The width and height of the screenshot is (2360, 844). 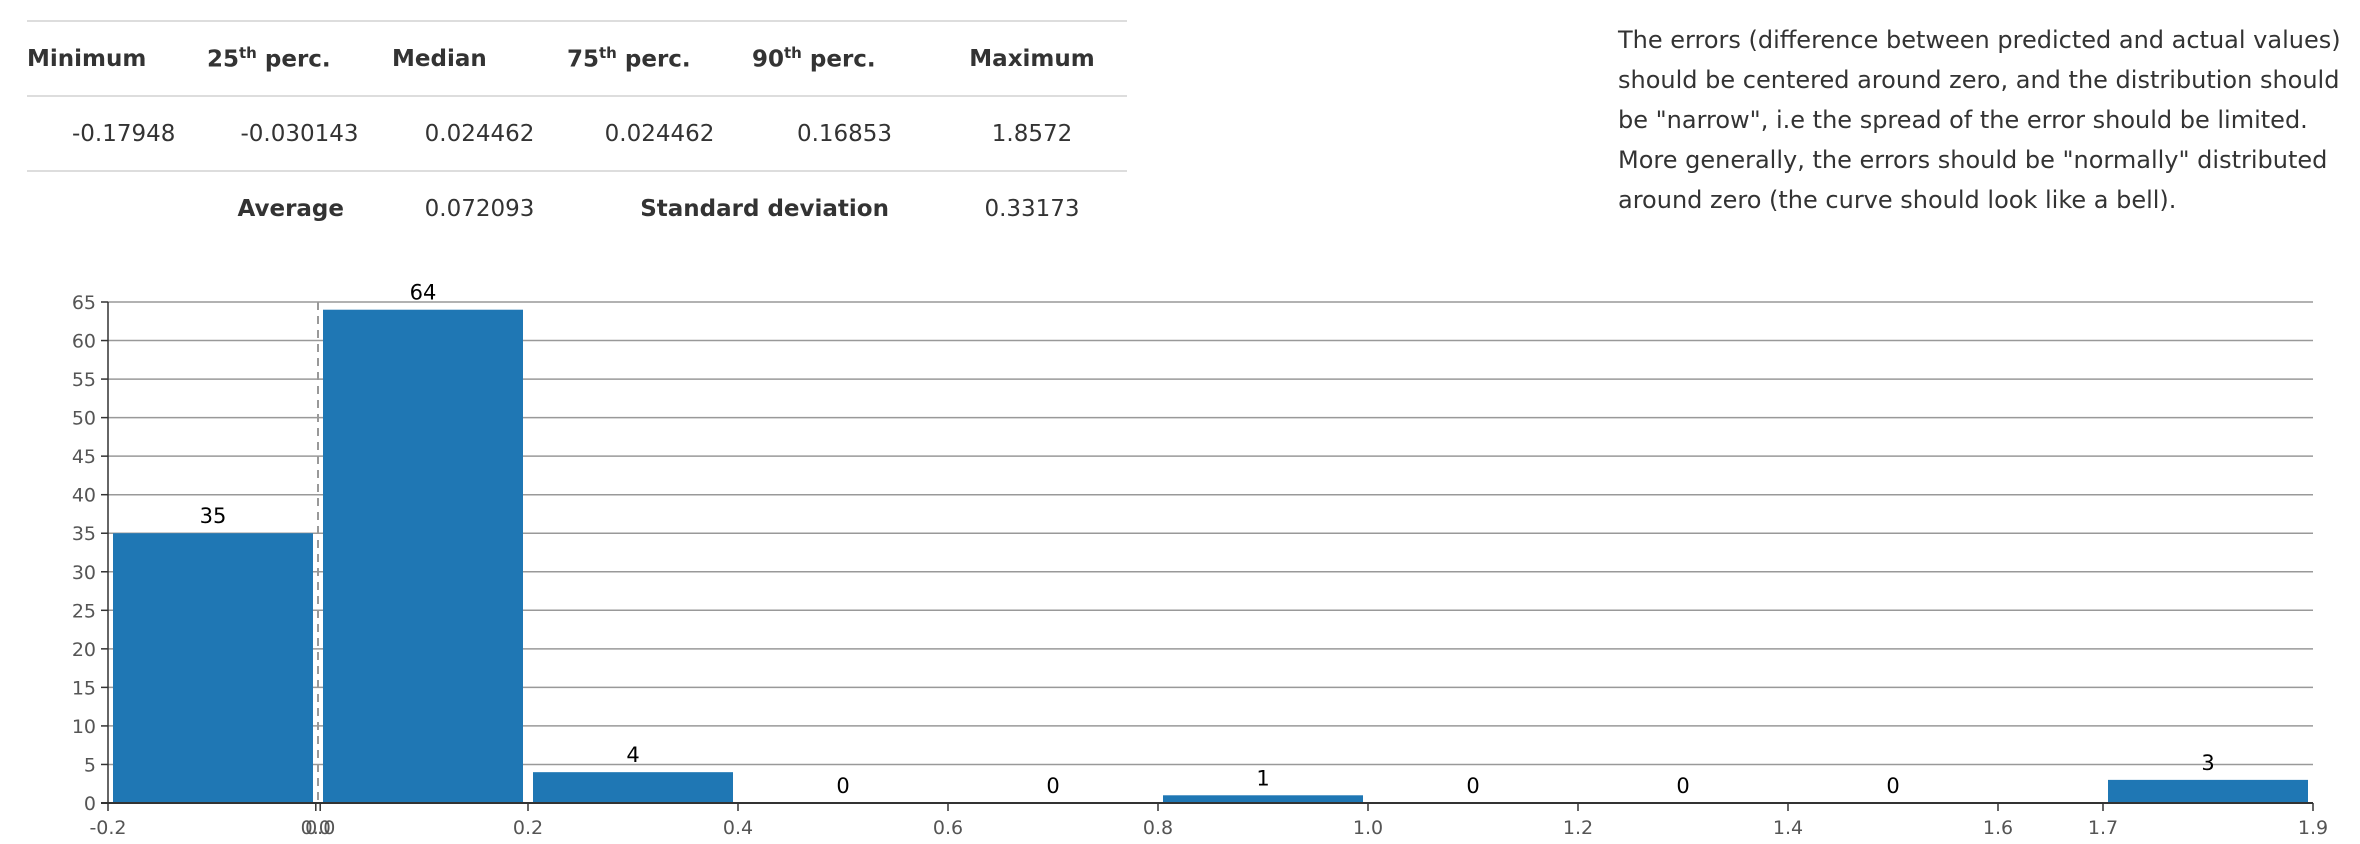 What do you see at coordinates (1032, 58) in the screenshot?
I see `header-maximum: Maximum` at bounding box center [1032, 58].